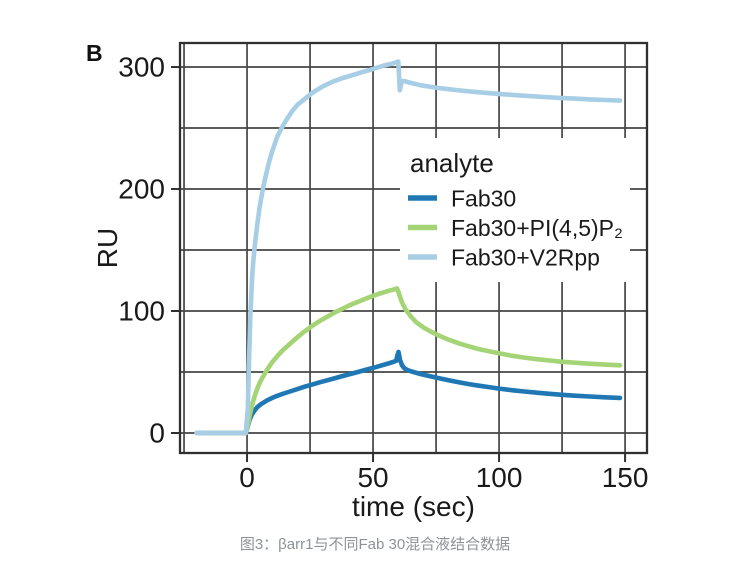 The width and height of the screenshot is (750, 564). What do you see at coordinates (413, 506) in the screenshot?
I see `x-axis-label: time (sec)` at bounding box center [413, 506].